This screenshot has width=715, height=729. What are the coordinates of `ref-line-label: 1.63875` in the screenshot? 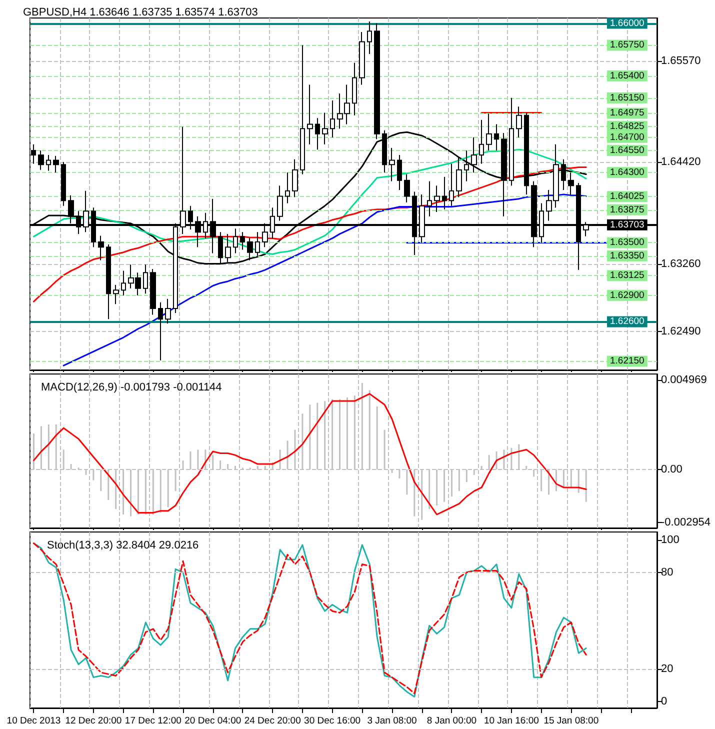 It's located at (627, 210).